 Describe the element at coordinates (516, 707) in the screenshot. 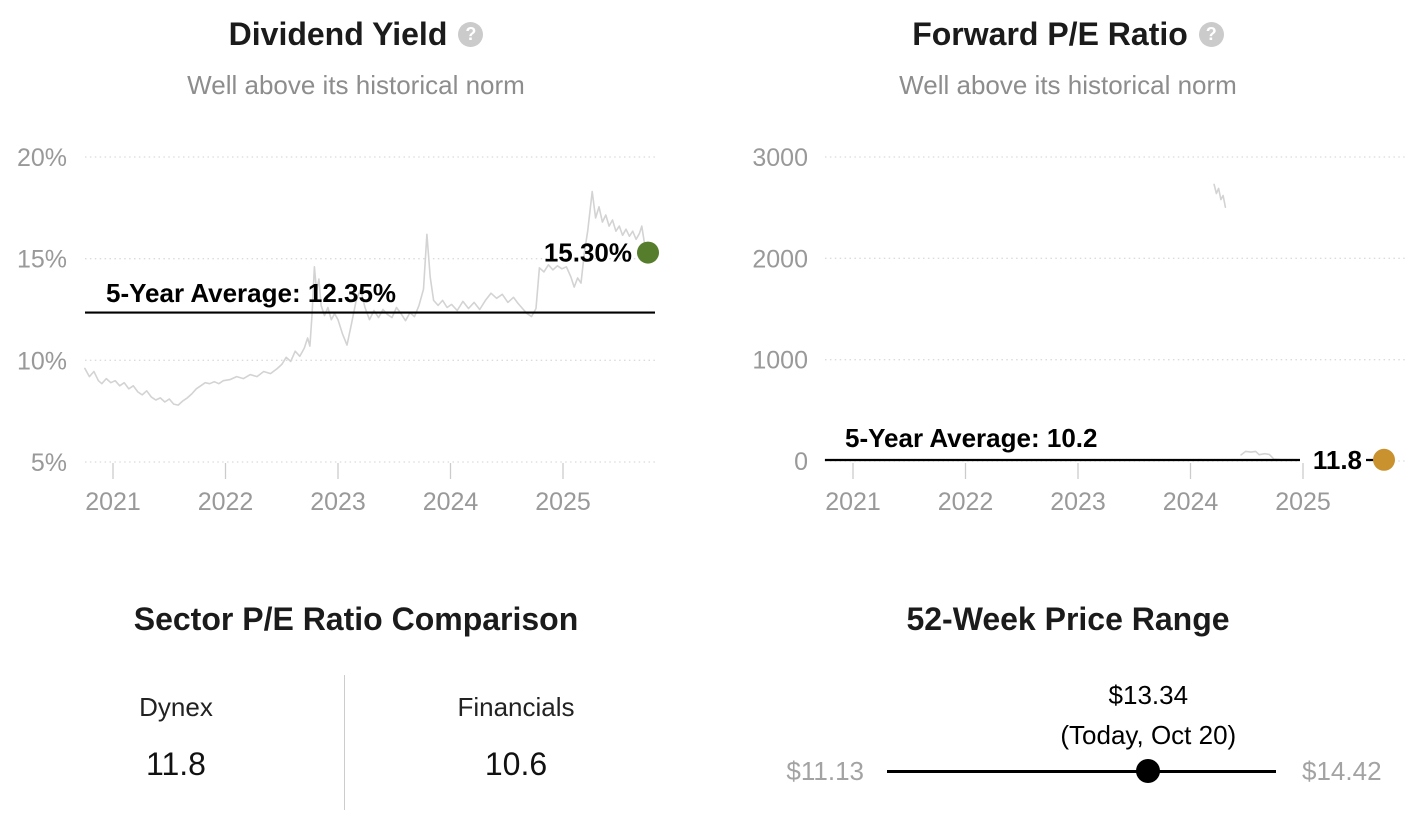

I see `comparison-label: Financials` at that location.